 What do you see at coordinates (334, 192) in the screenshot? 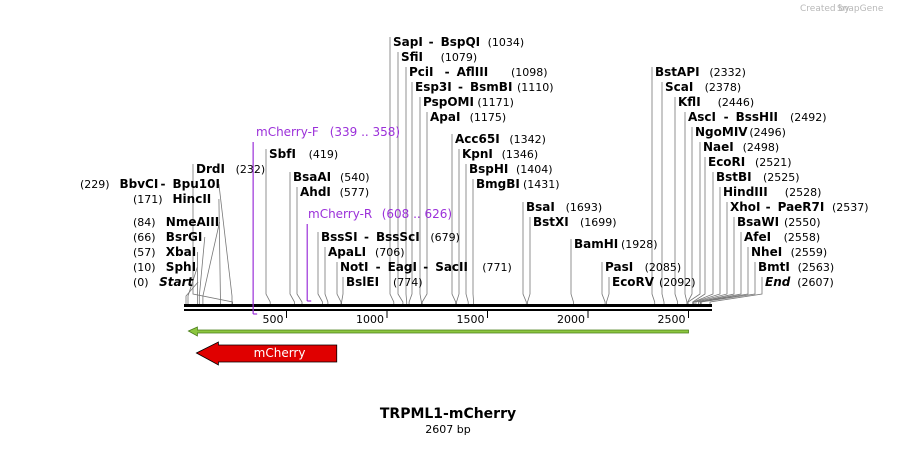
I see `site-ahdi: AhdI(577)` at bounding box center [334, 192].